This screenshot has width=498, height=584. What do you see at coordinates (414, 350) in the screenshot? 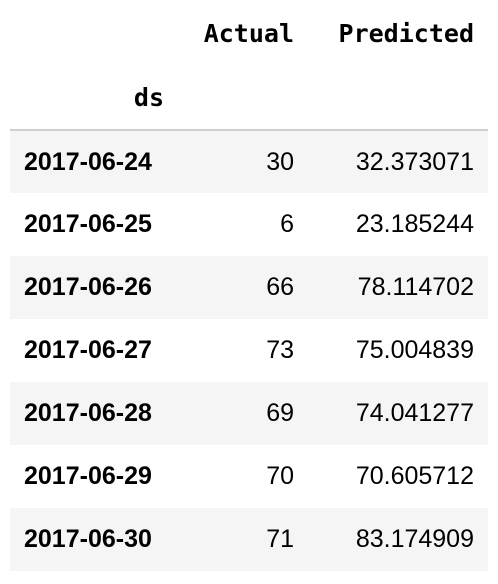
I see `cell-predicted: 75.004839` at bounding box center [414, 350].